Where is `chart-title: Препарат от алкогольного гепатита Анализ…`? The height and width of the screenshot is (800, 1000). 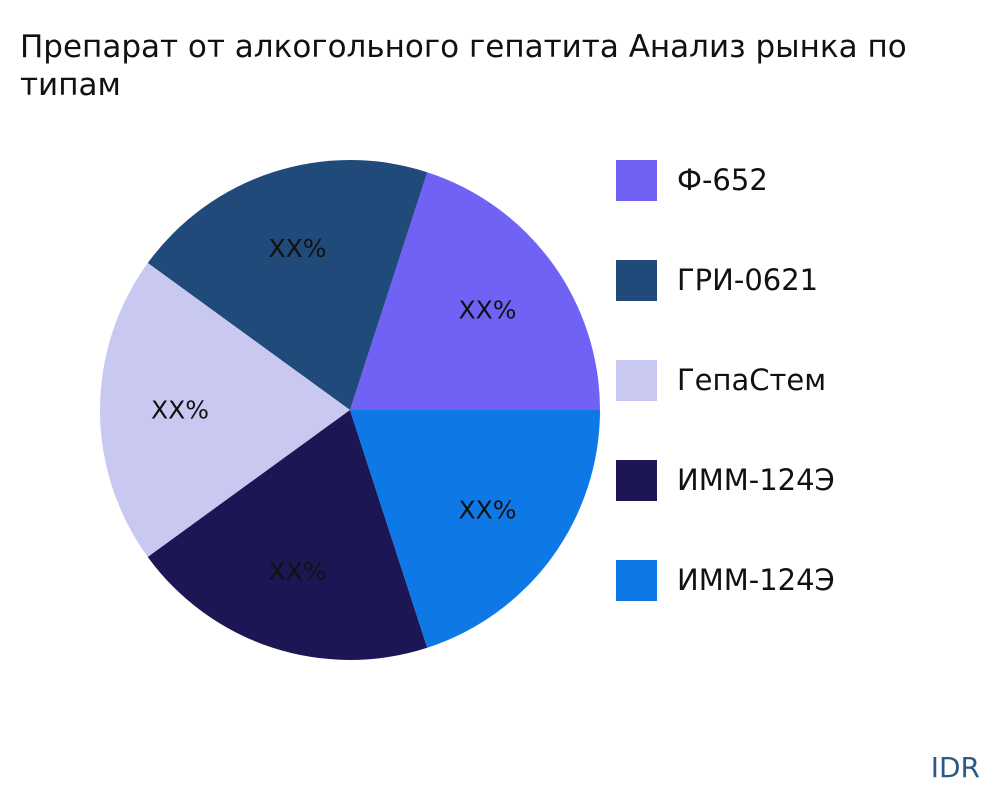 chart-title: Препарат от алкогольного гепатита Анализ… is located at coordinates (463, 66).